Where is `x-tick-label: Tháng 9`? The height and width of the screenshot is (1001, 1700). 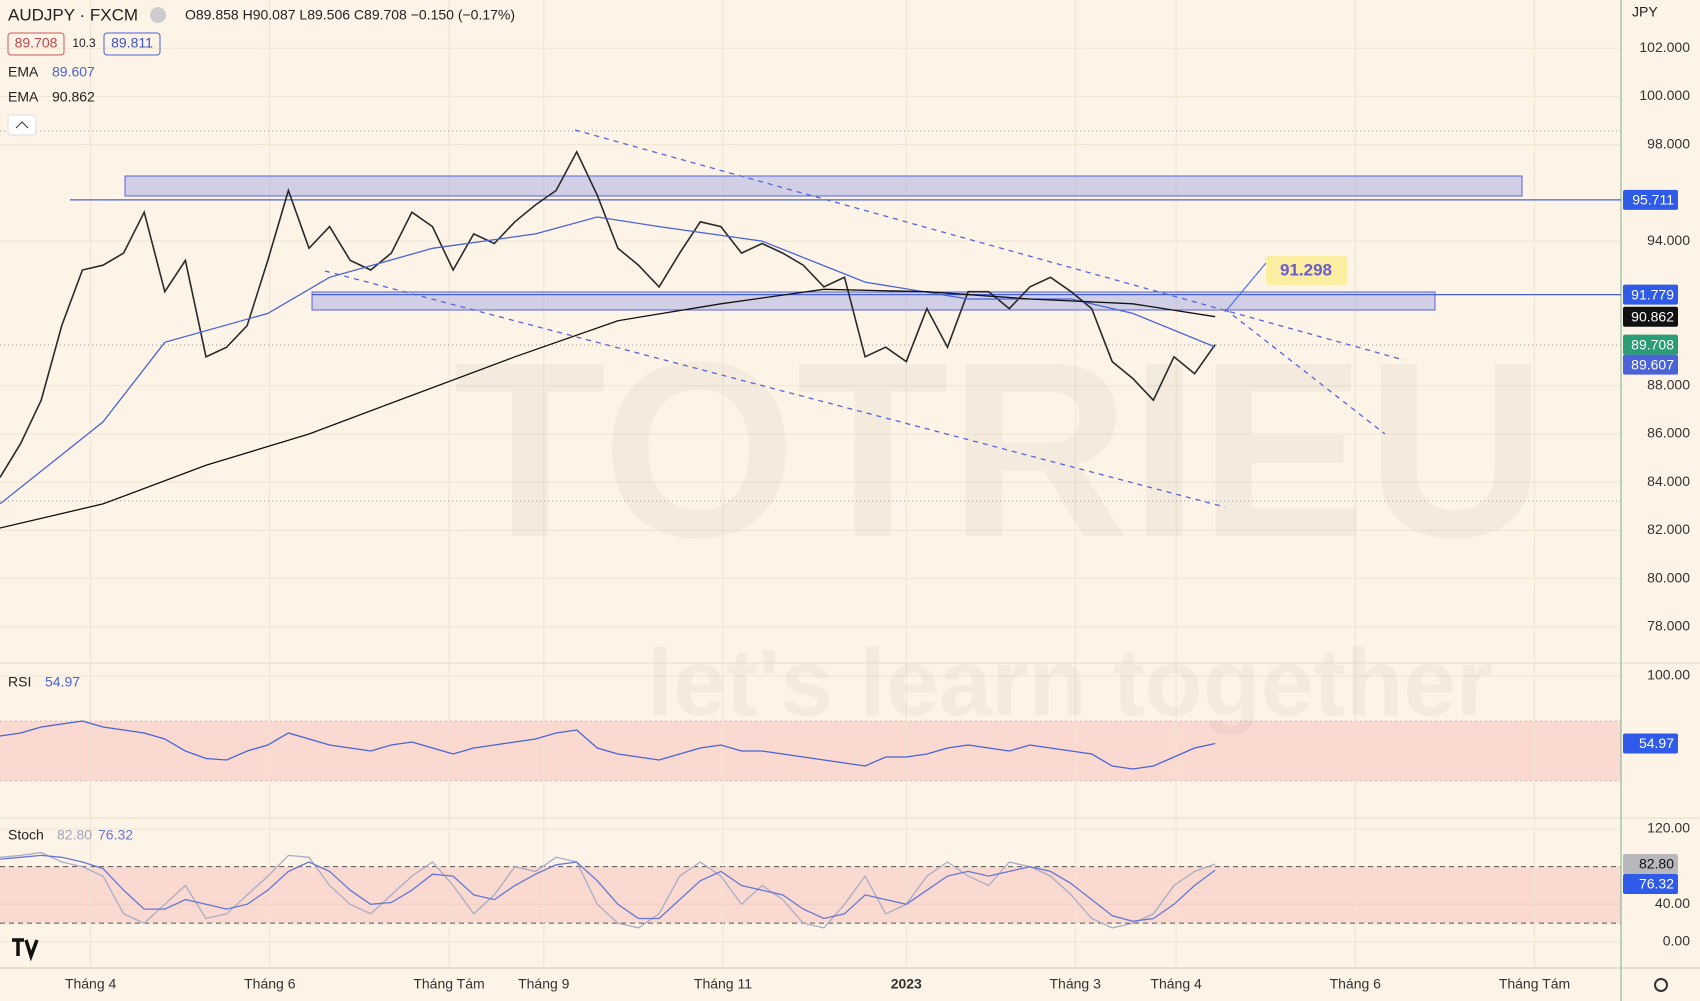 x-tick-label: Tháng 9 is located at coordinates (544, 984).